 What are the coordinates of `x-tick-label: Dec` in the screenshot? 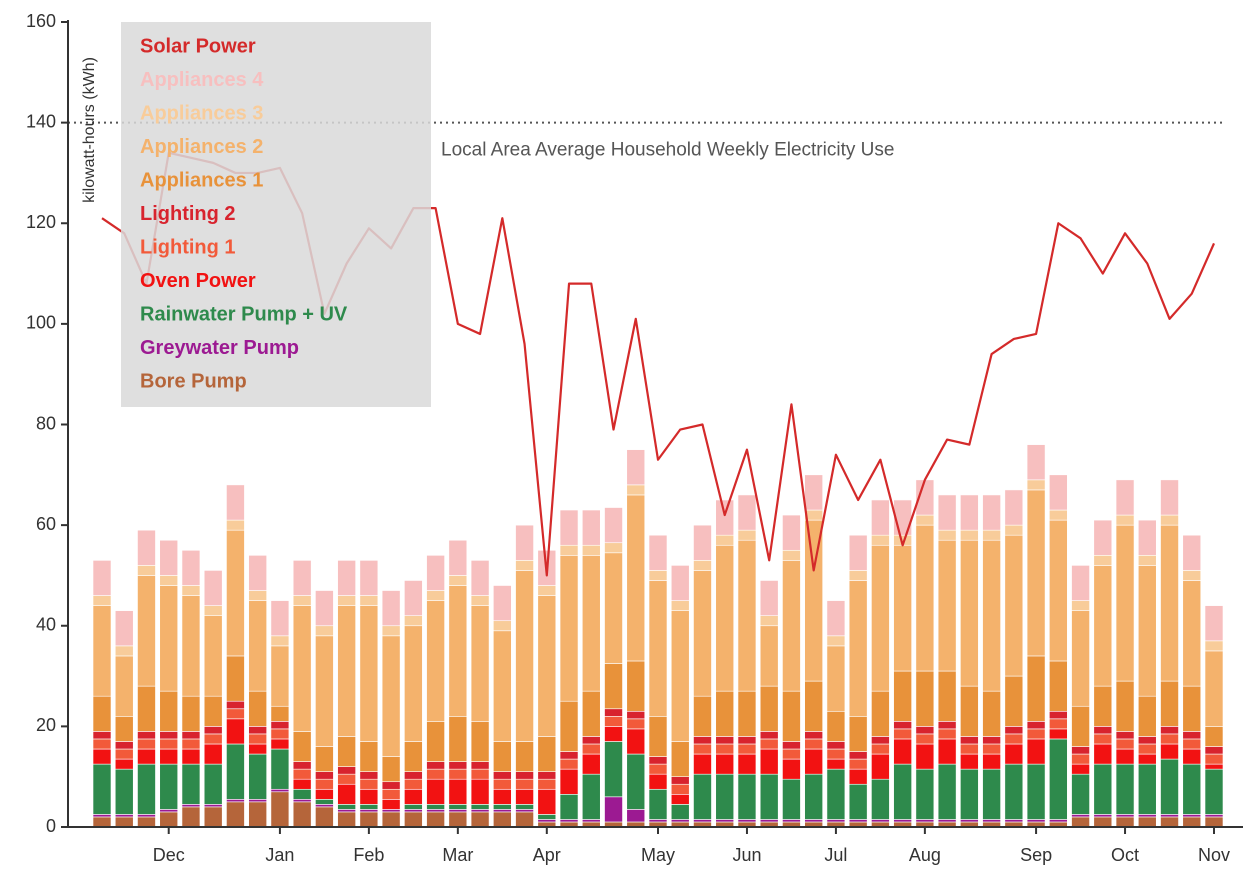 It's located at (169, 855).